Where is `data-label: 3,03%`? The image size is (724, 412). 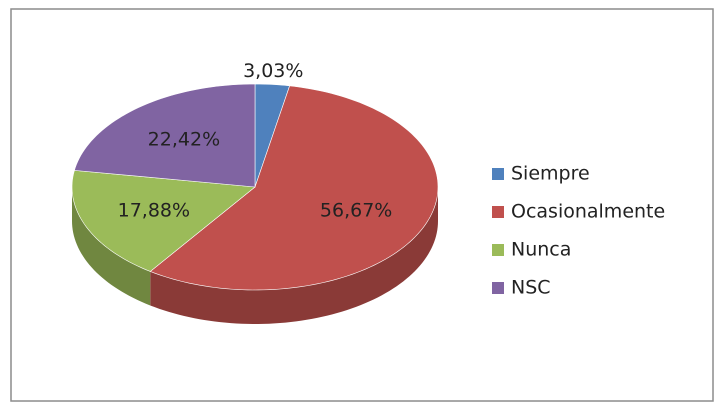 data-label: 3,03% is located at coordinates (273, 71).